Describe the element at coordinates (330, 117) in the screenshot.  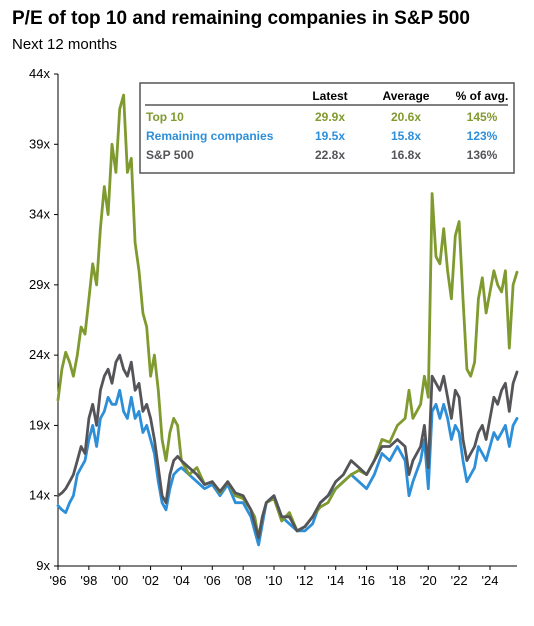
I see `legend-value: 29.9x` at that location.